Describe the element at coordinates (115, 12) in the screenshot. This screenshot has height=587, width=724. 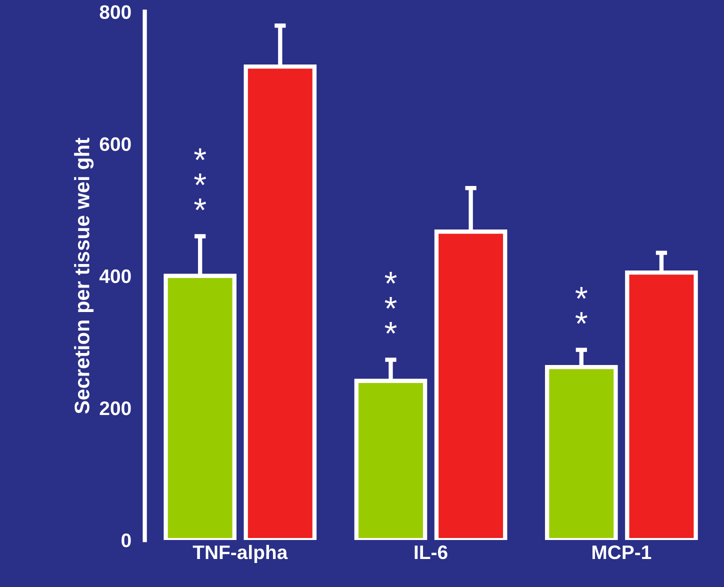
I see `y-tick-label: 800` at that location.